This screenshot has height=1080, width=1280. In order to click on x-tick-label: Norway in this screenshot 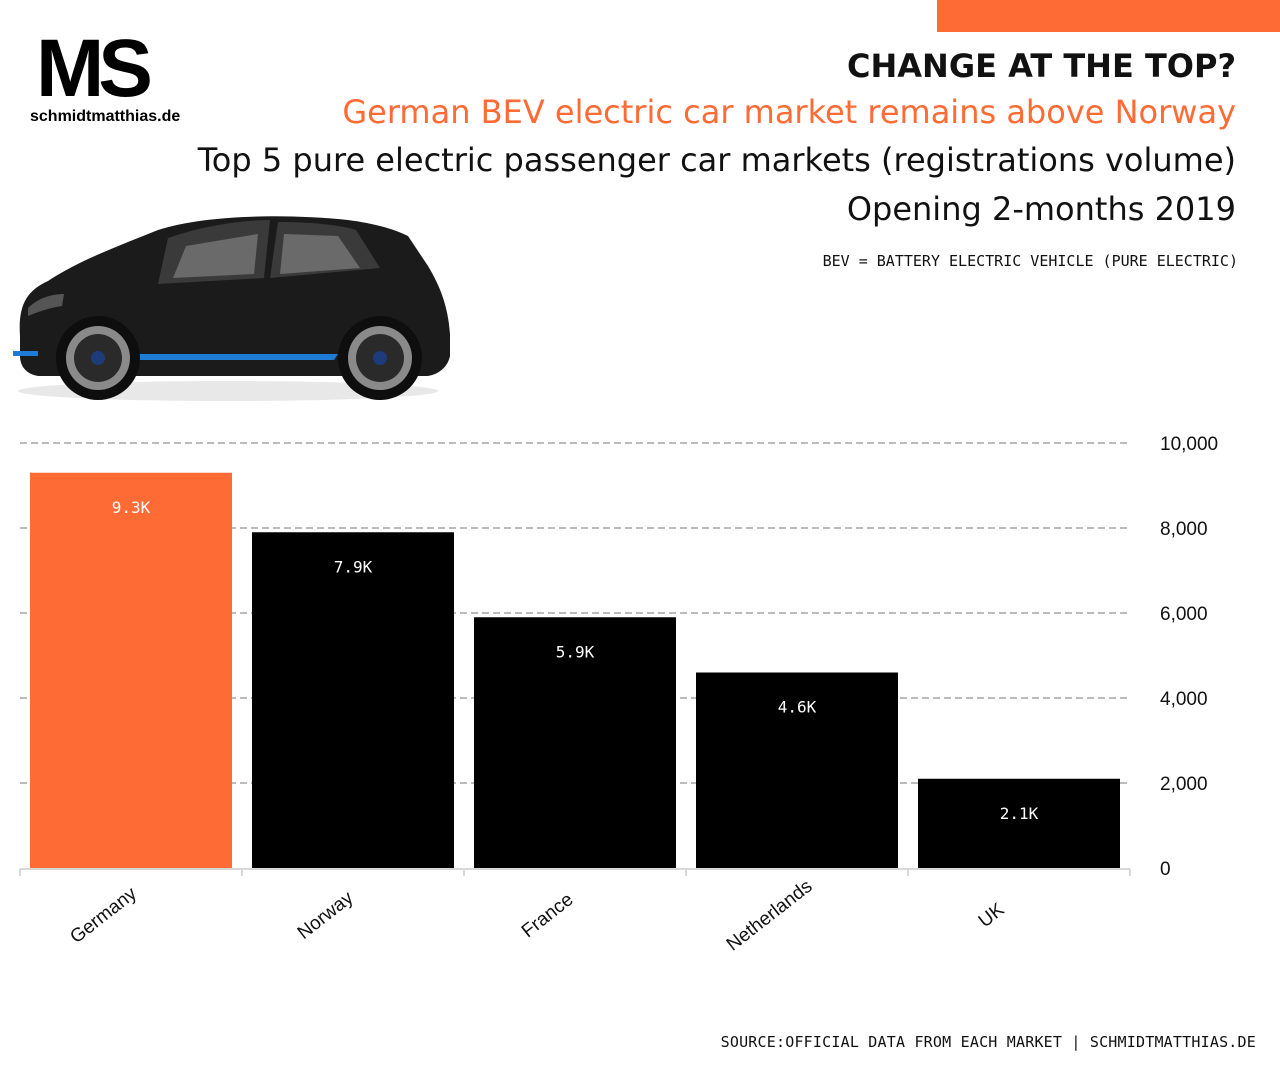, I will do `click(326, 915)`.